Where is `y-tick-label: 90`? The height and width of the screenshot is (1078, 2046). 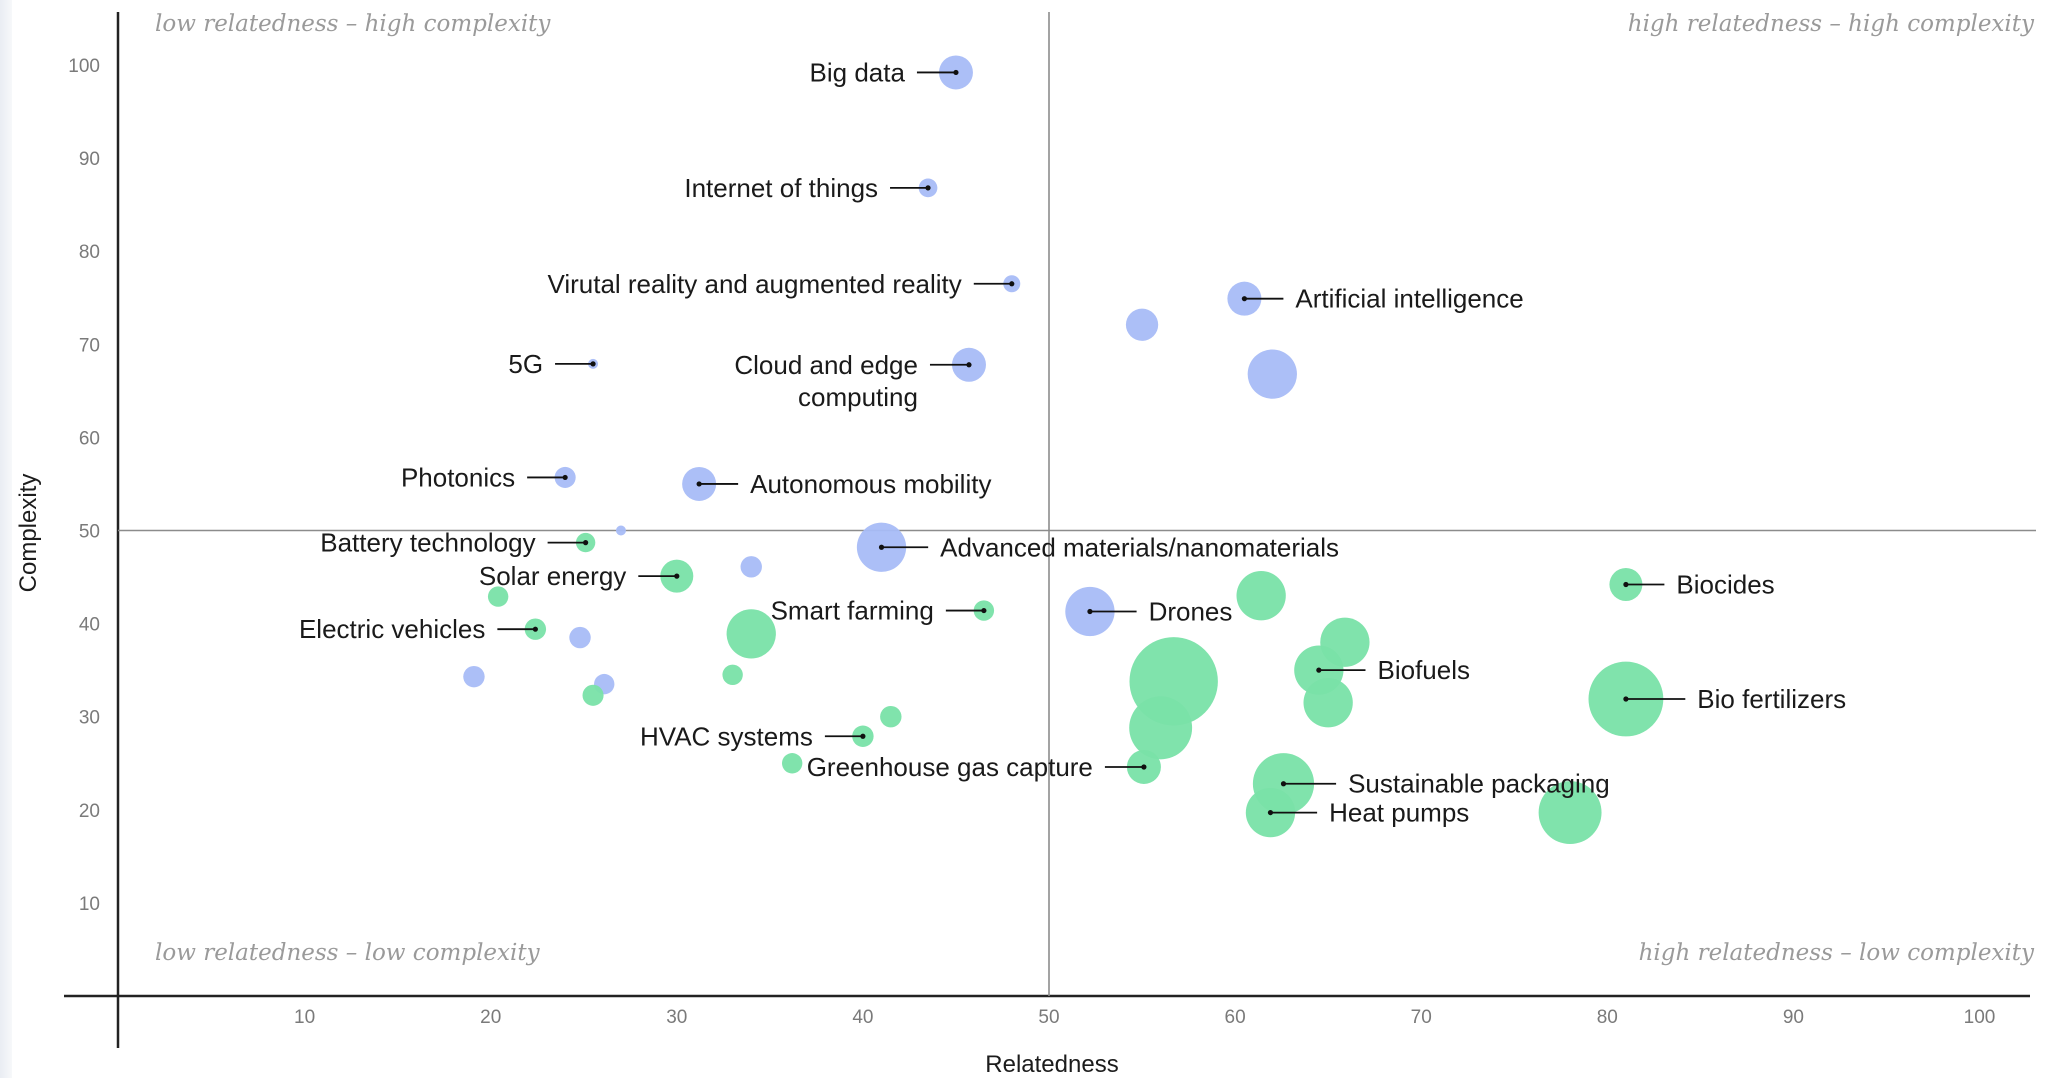 y-tick-label: 90 is located at coordinates (89, 159).